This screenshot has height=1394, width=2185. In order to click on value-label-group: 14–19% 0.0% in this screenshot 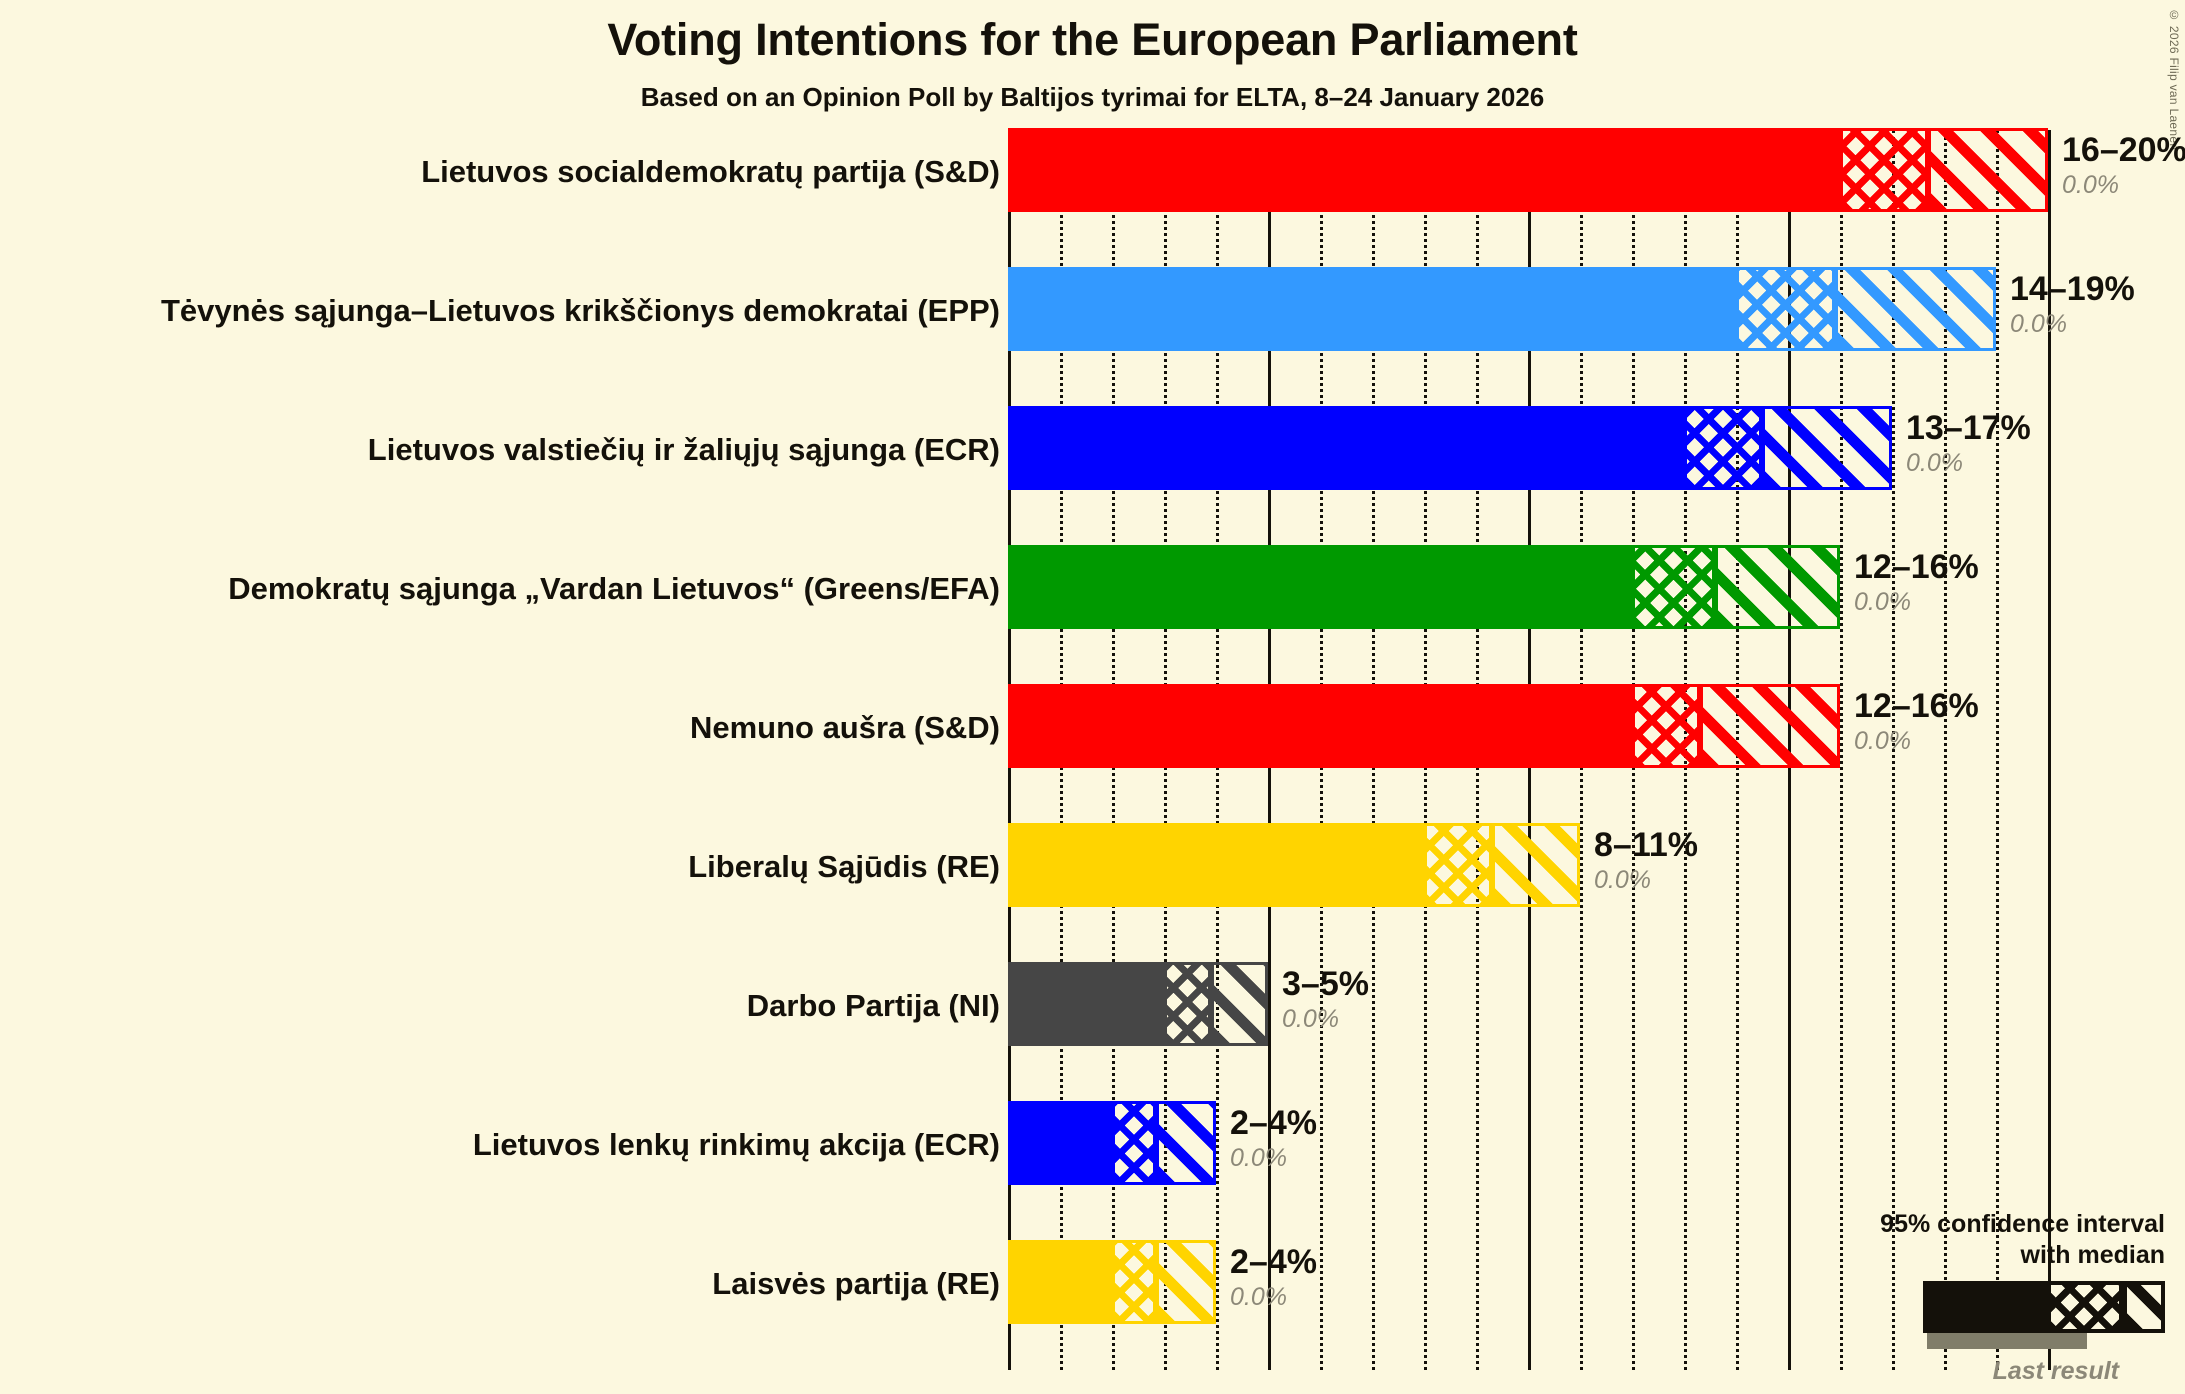, I will do `click(2072, 304)`.